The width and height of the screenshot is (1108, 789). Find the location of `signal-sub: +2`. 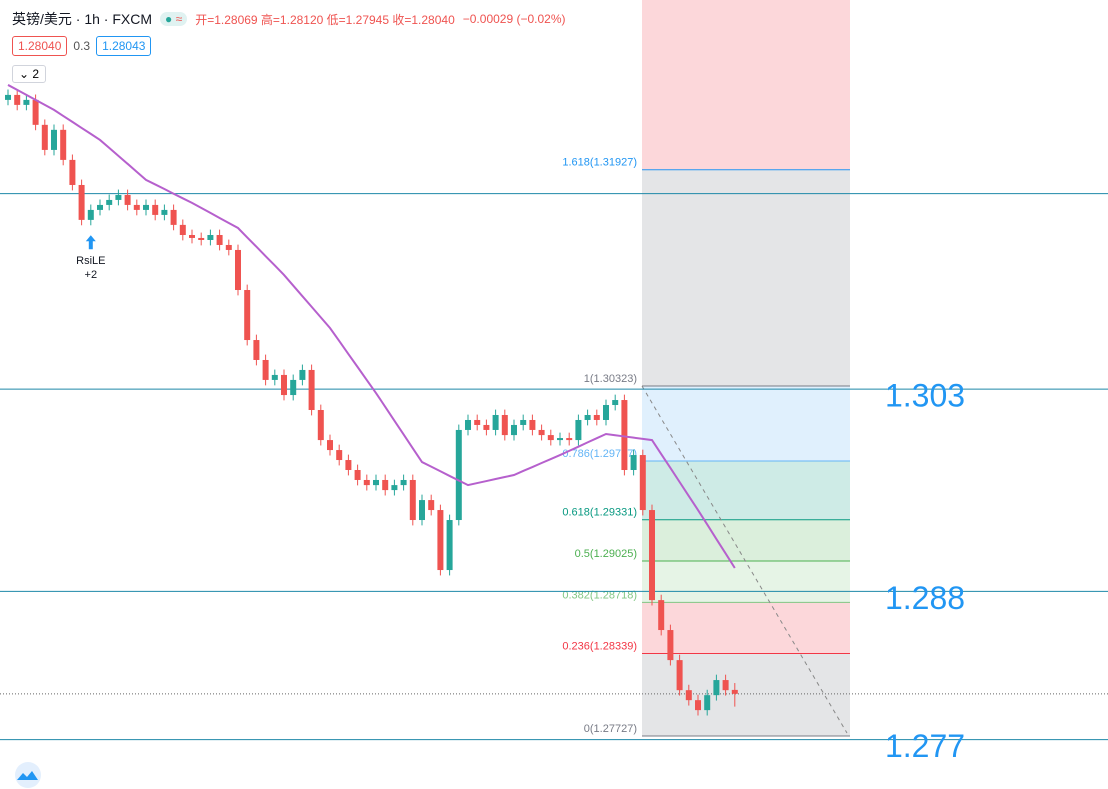

signal-sub: +2 is located at coordinates (91, 275).